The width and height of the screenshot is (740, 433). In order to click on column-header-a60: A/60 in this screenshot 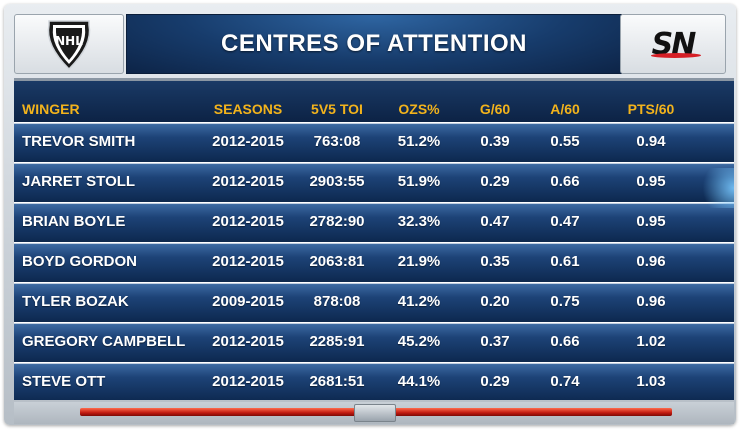, I will do `click(565, 109)`.